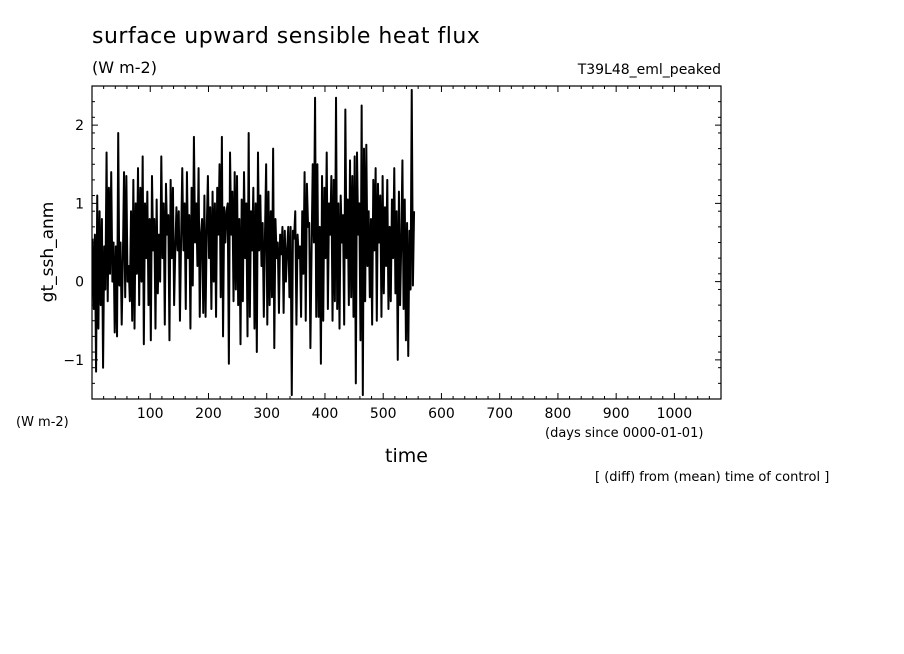 The width and height of the screenshot is (904, 654). What do you see at coordinates (73, 361) in the screenshot?
I see `y-tick-label: −1` at bounding box center [73, 361].